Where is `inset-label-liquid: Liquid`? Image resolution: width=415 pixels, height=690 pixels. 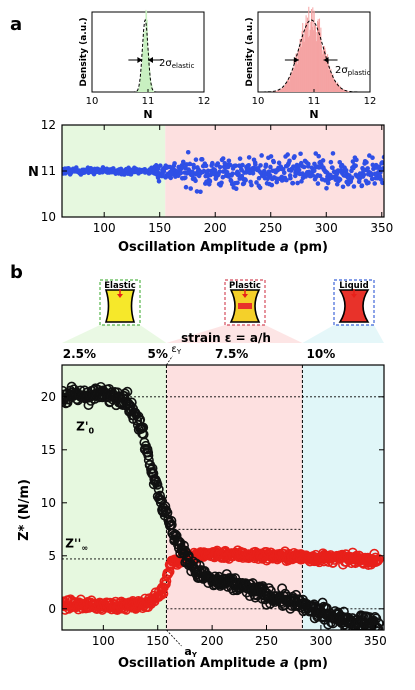 inset-label-liquid: Liquid is located at coordinates (353, 286).